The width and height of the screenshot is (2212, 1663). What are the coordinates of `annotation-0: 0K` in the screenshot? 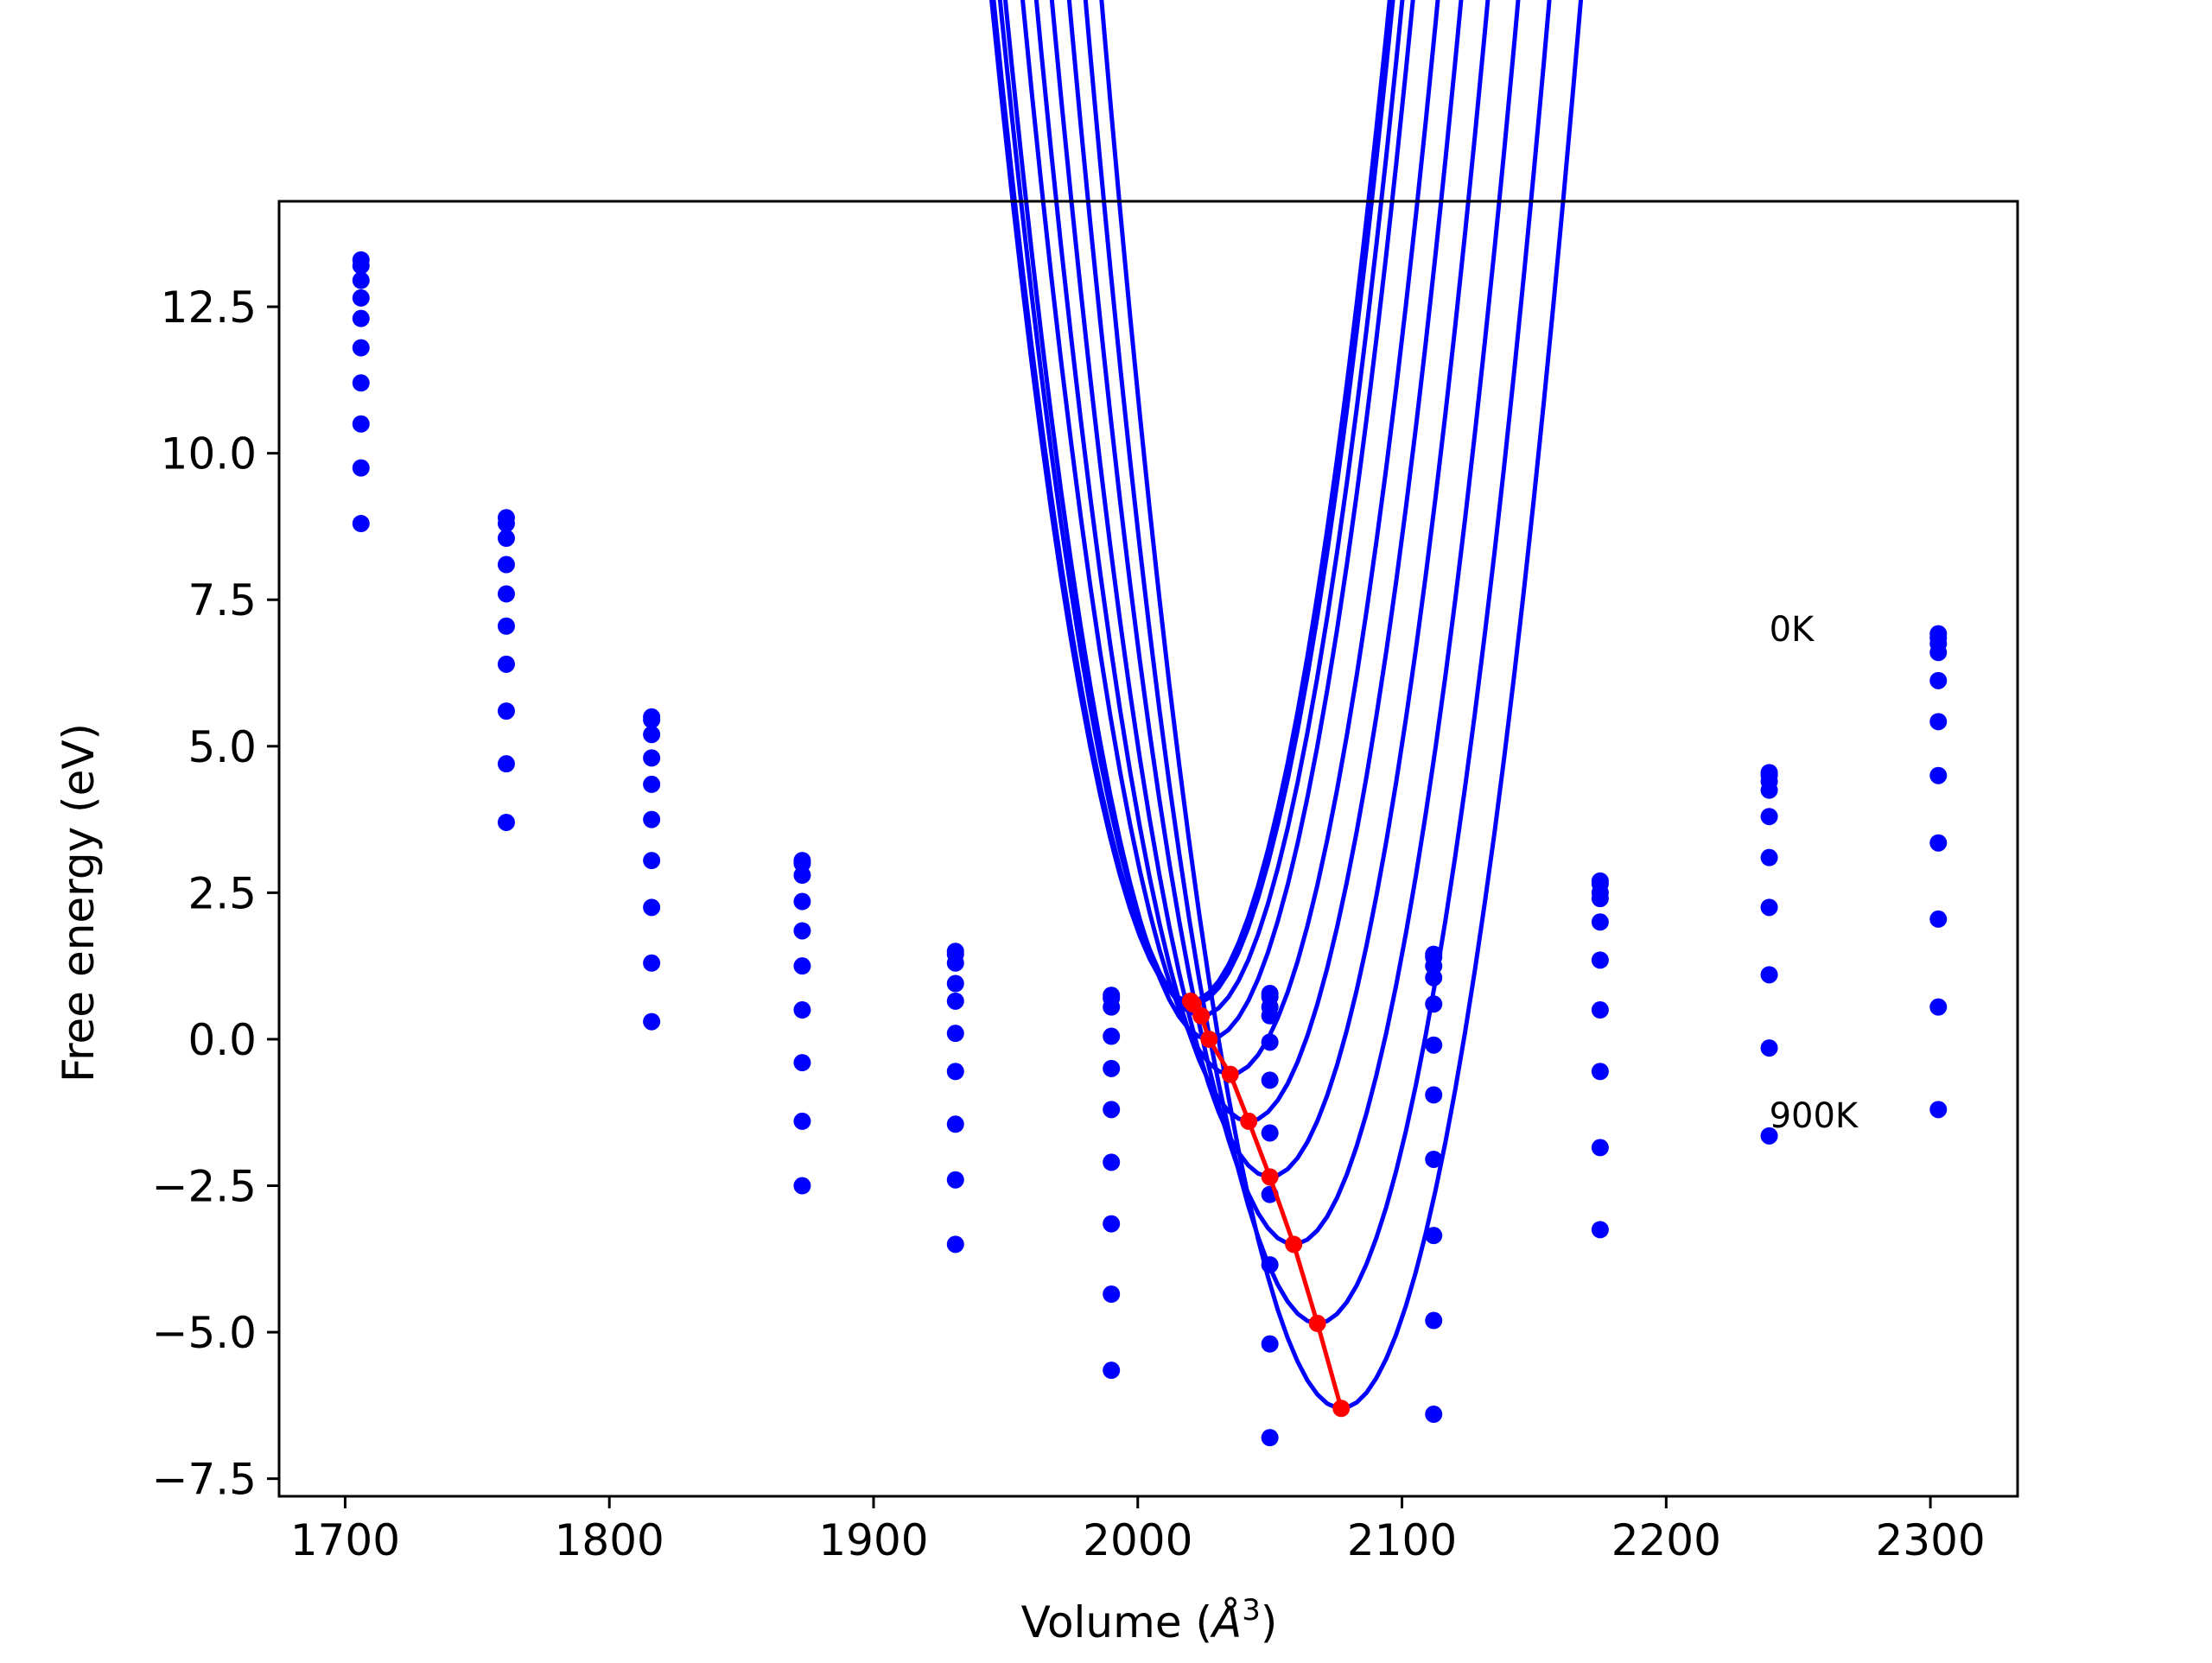 It's located at (1792, 630).